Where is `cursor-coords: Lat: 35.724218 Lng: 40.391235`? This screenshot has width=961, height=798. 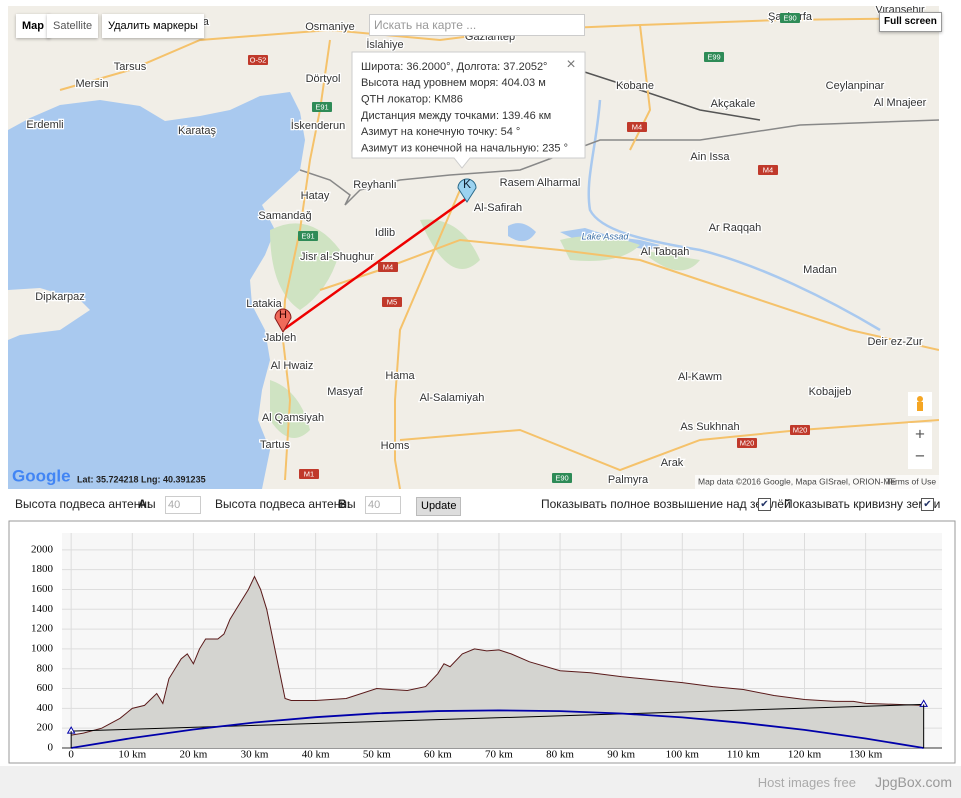 cursor-coords: Lat: 35.724218 Lng: 40.391235 is located at coordinates (141, 479).